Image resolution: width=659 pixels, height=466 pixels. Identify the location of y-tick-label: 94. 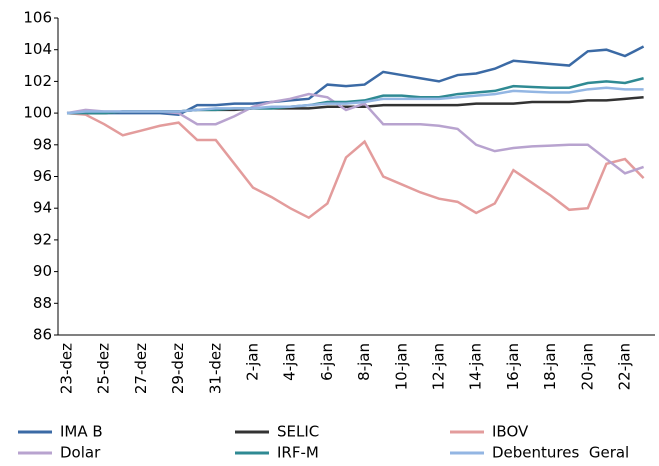
(42, 208).